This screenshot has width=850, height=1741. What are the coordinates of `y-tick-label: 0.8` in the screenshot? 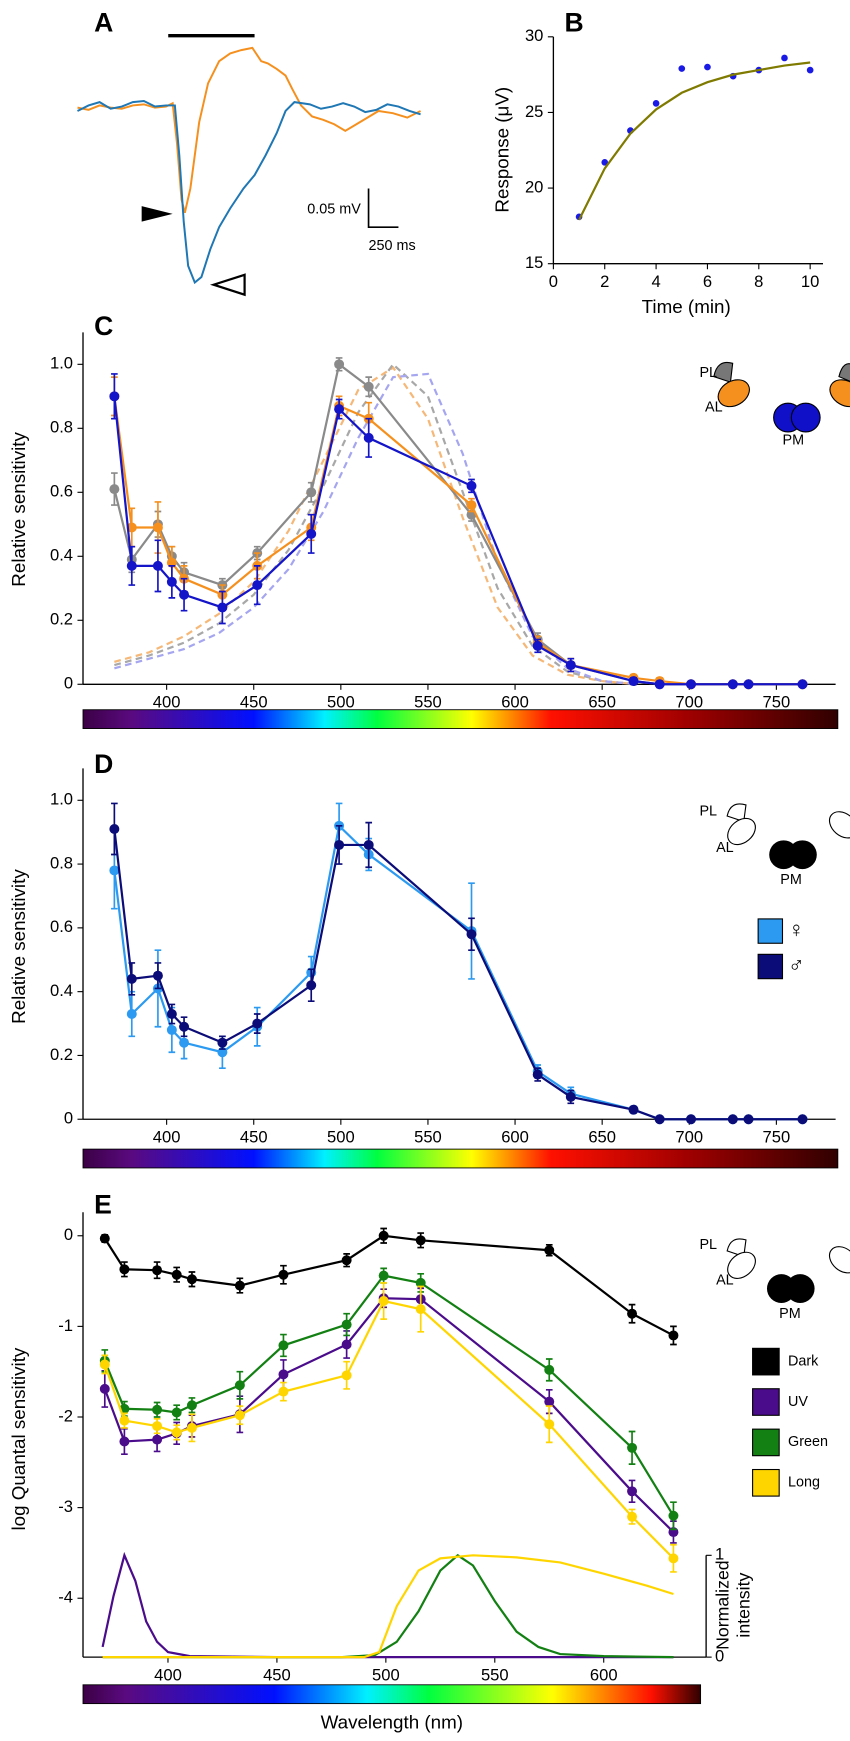 It's located at (61, 862).